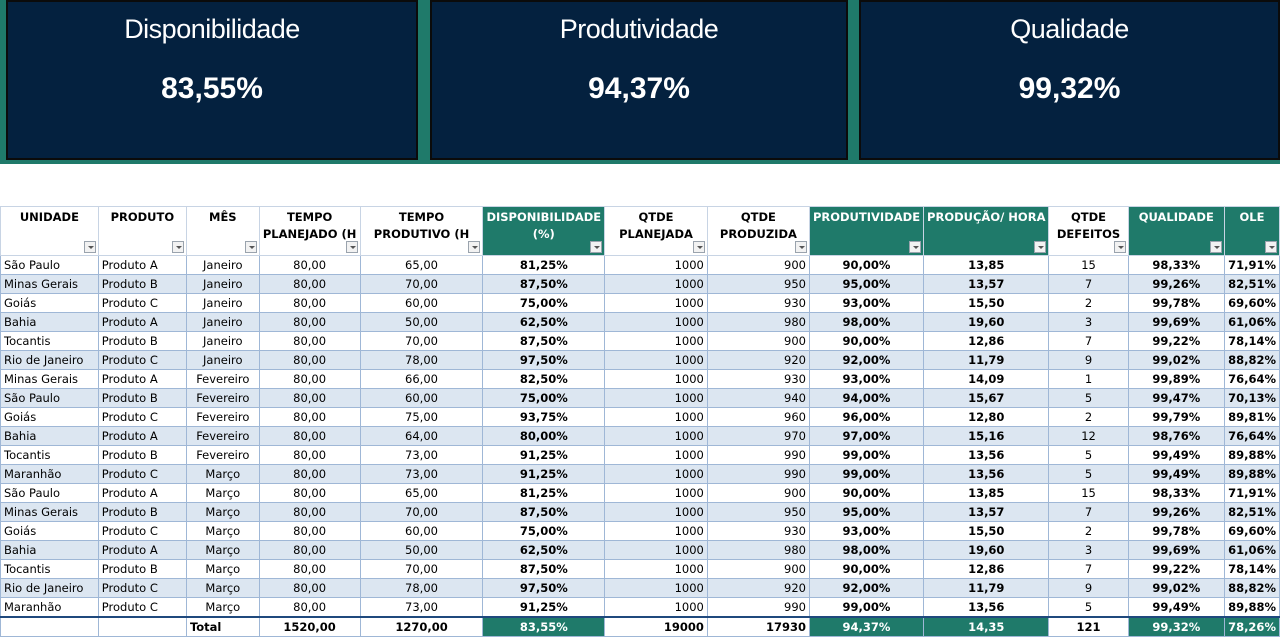 The height and width of the screenshot is (637, 1280). I want to click on cell-qtde-defeitos: 7, so click(1088, 569).